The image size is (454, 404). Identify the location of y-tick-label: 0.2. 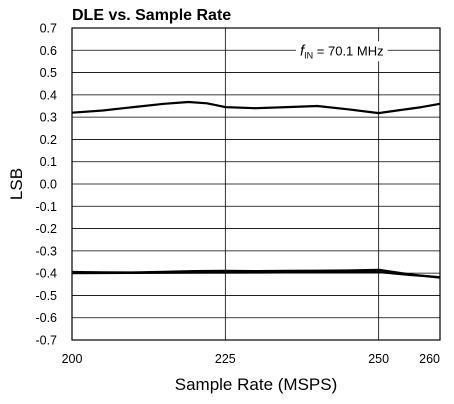
(48, 140).